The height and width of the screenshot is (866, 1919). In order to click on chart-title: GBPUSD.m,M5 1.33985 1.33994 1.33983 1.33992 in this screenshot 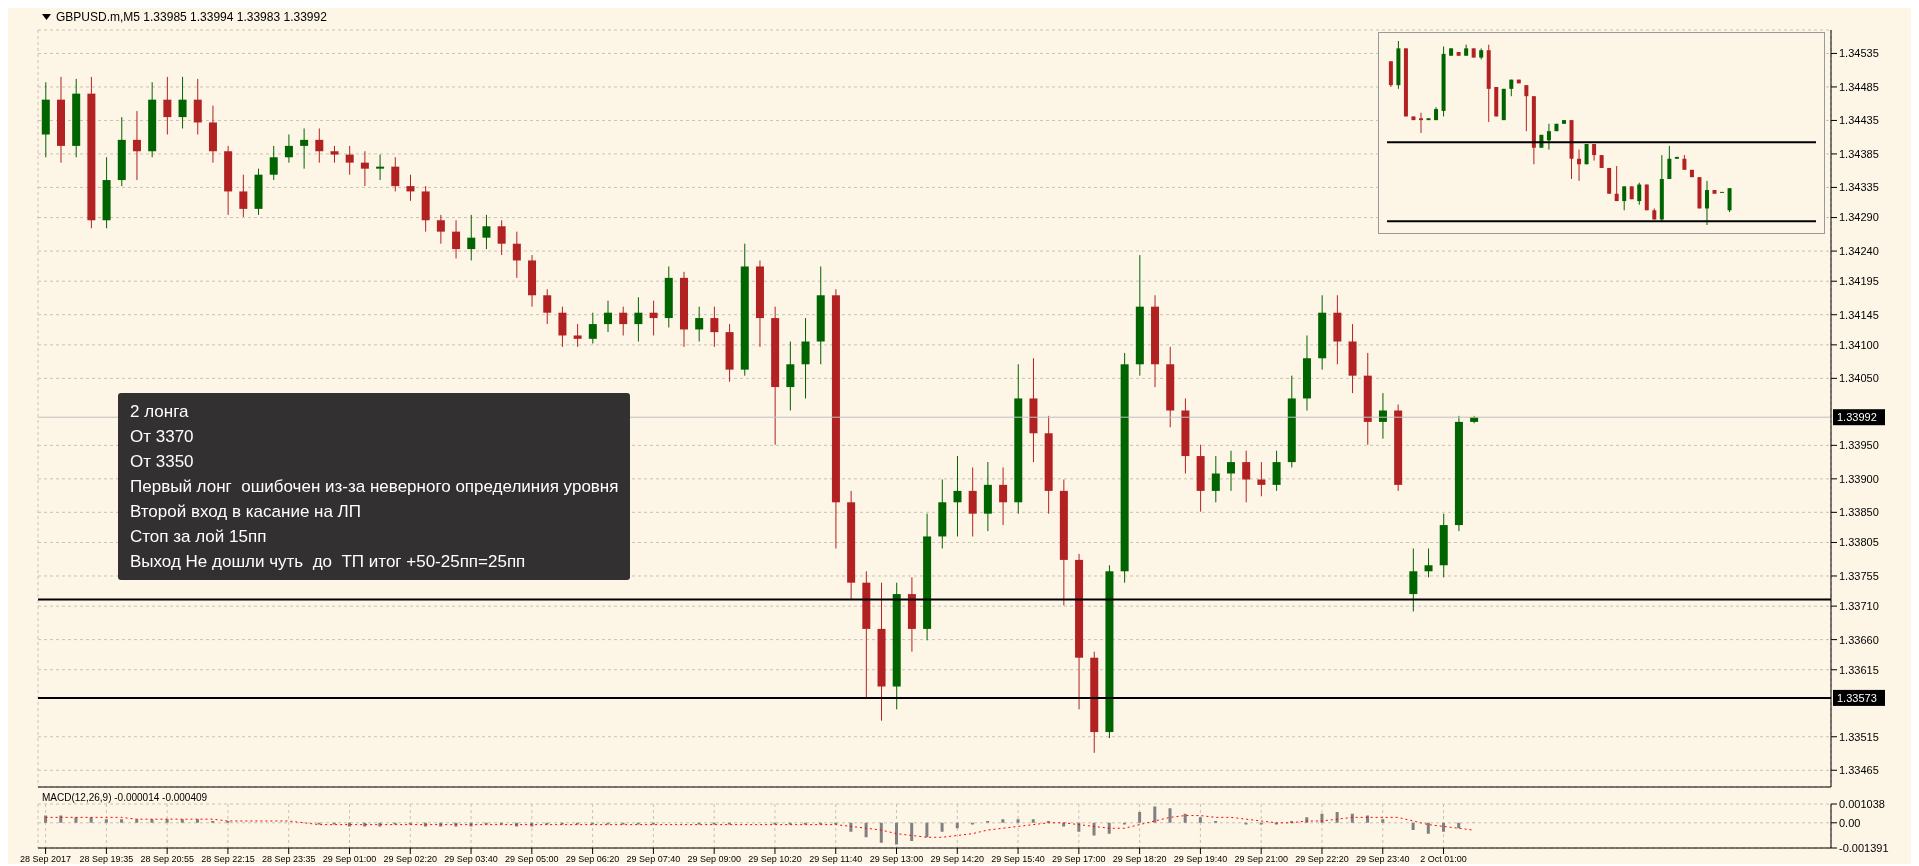, I will do `click(191, 17)`.